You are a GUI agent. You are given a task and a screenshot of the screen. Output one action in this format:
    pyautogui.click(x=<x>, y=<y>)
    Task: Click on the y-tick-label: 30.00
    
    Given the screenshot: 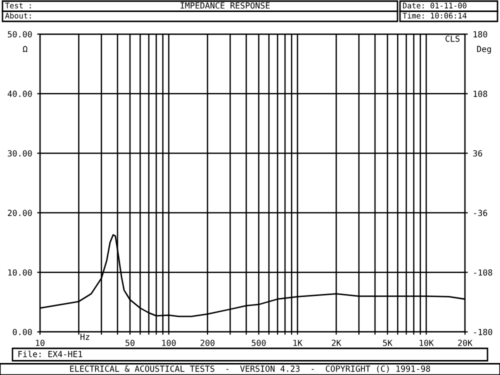 What is the action you would take?
    pyautogui.click(x=20, y=153)
    